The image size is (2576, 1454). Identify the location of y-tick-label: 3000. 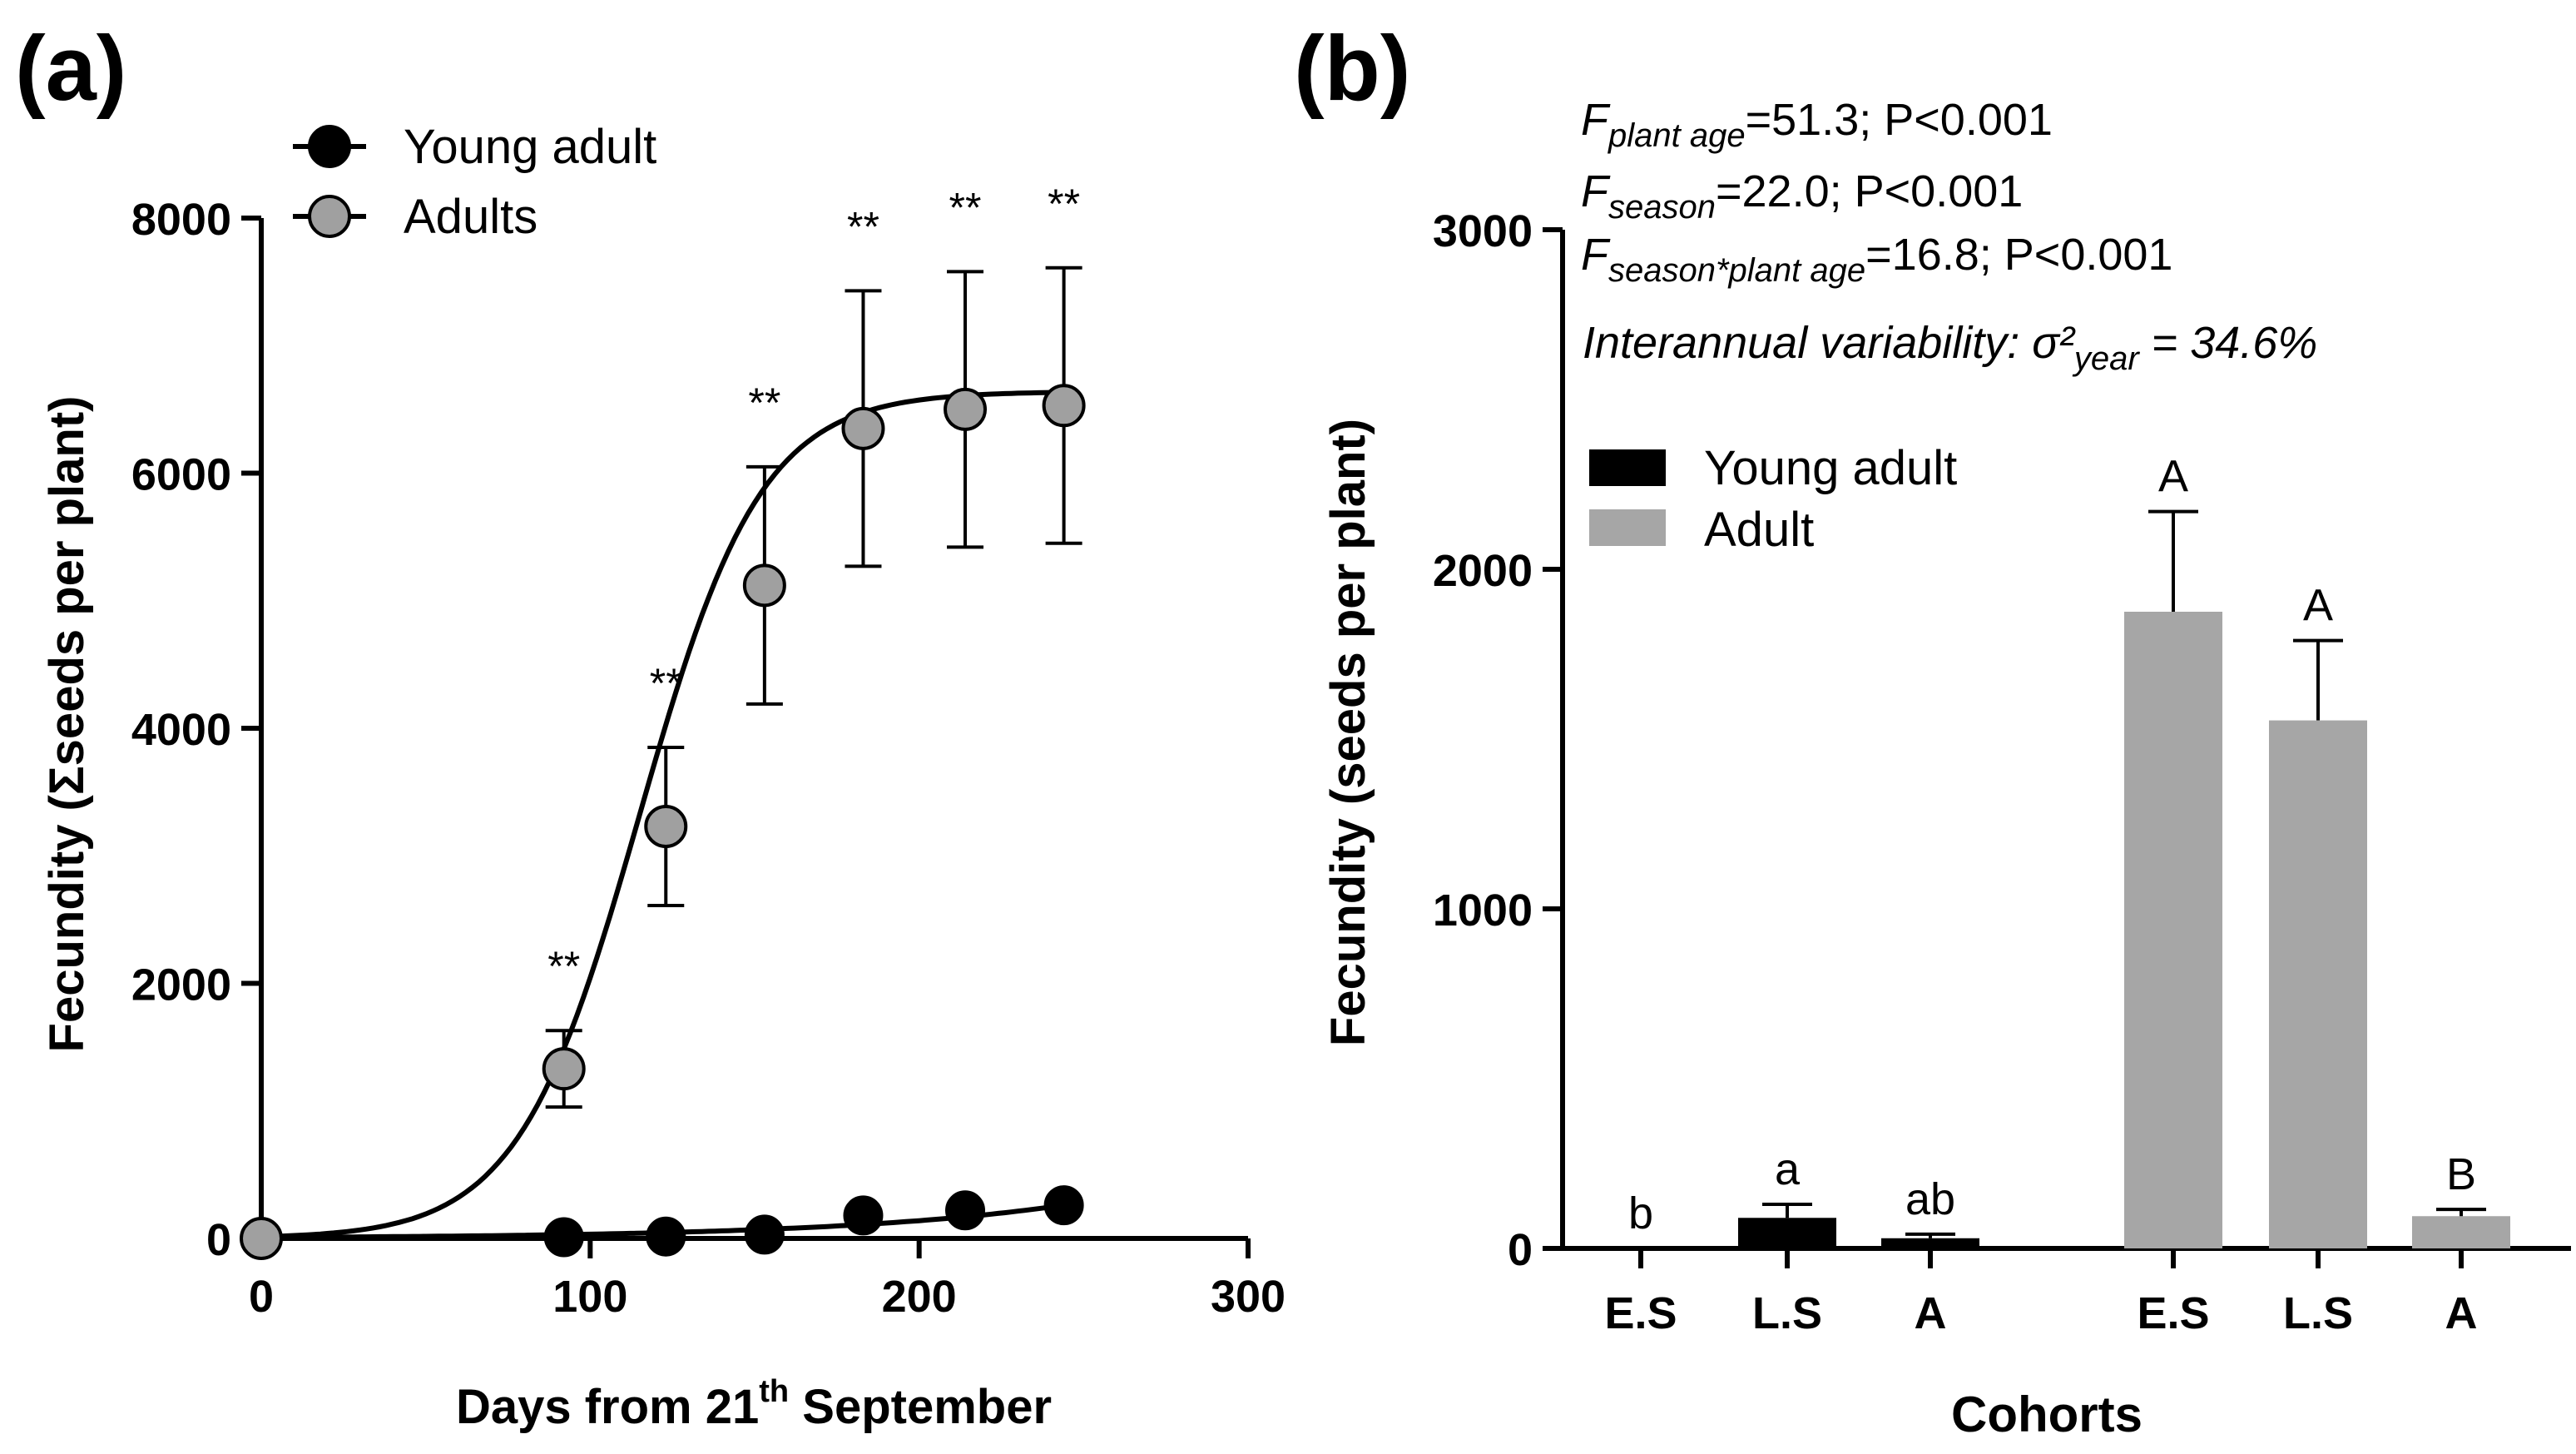
(1483, 231).